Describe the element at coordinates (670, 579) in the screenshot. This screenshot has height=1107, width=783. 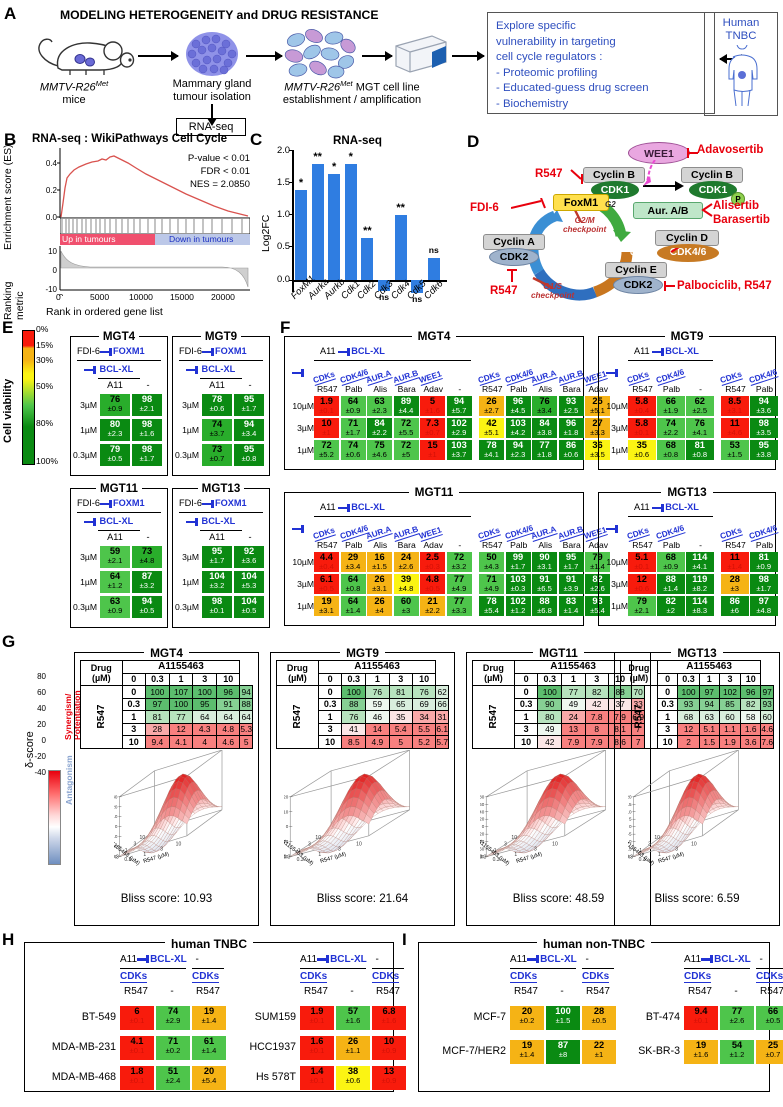
I see `panel-f-cell-MGT13-1-1-value: 88` at that location.